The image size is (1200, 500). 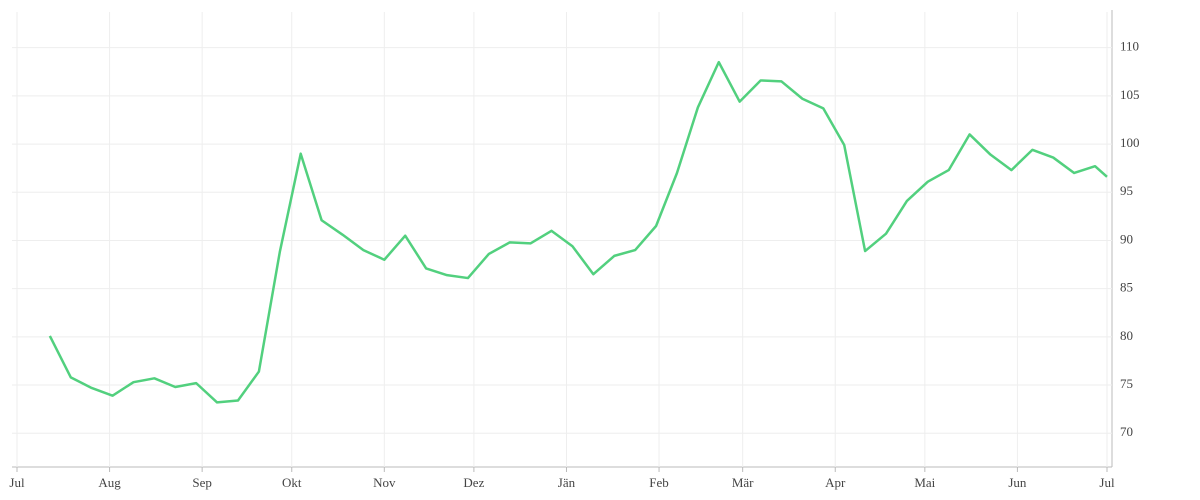 What do you see at coordinates (1017, 482) in the screenshot?
I see `x-tick-label: Jun` at bounding box center [1017, 482].